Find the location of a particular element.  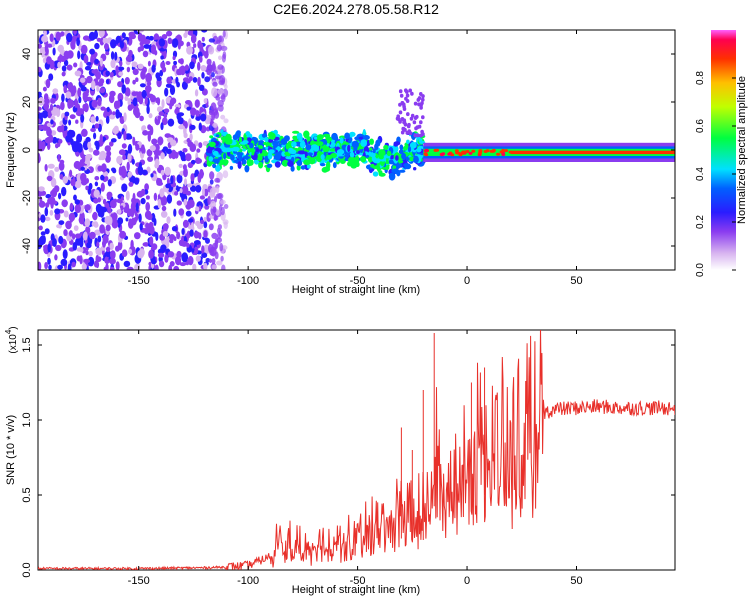

colorbar-tick-label: 0.2 is located at coordinates (700, 222).